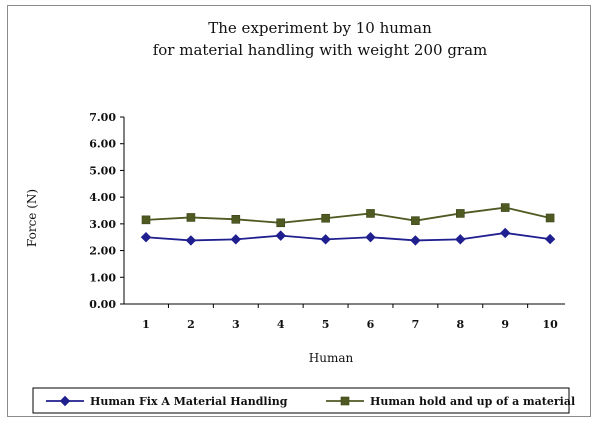  Describe the element at coordinates (281, 324) in the screenshot. I see `x-tick-label: 4` at that location.